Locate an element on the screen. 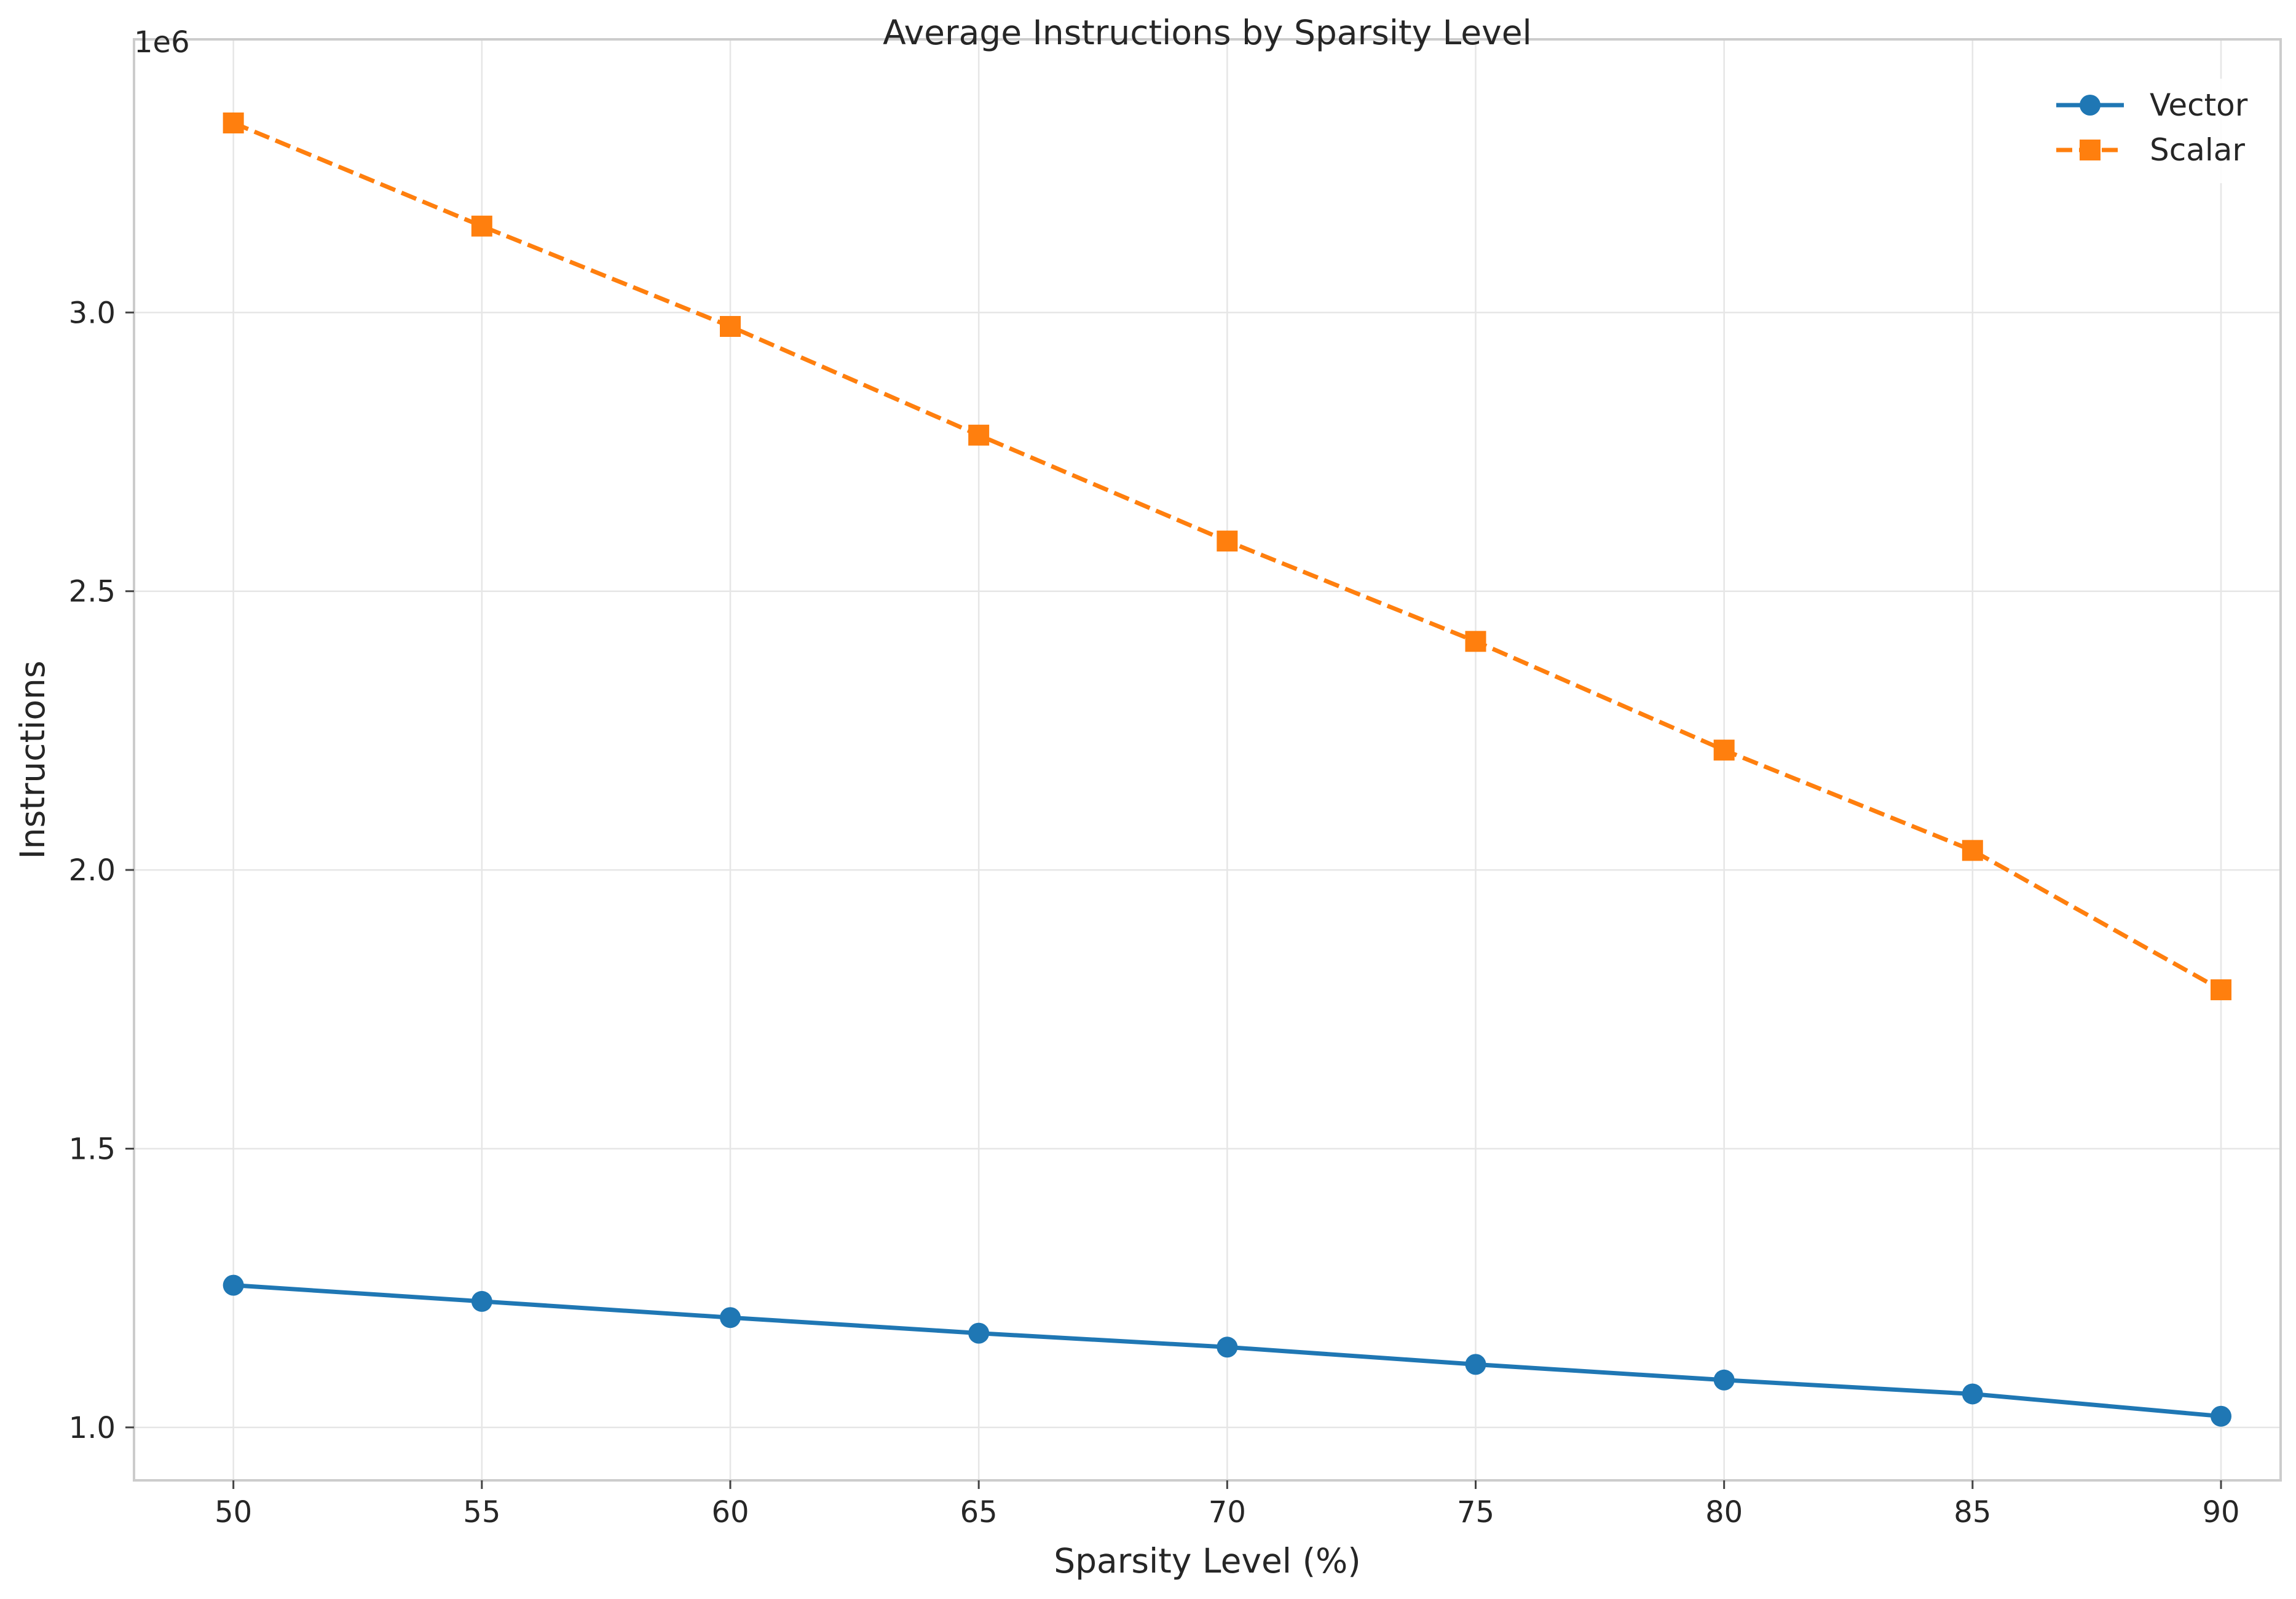 This screenshot has height=1599, width=2296. legend-scalar-marker is located at coordinates (2091, 150).